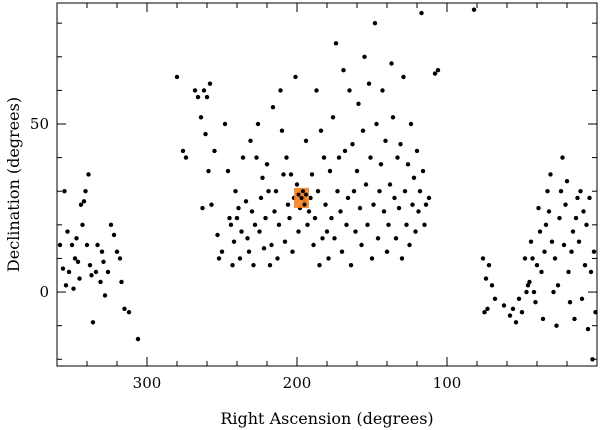 Image resolution: width=600 pixels, height=430 pixels. Describe the element at coordinates (297, 383) in the screenshot. I see `x-tick-label: 200` at that location.